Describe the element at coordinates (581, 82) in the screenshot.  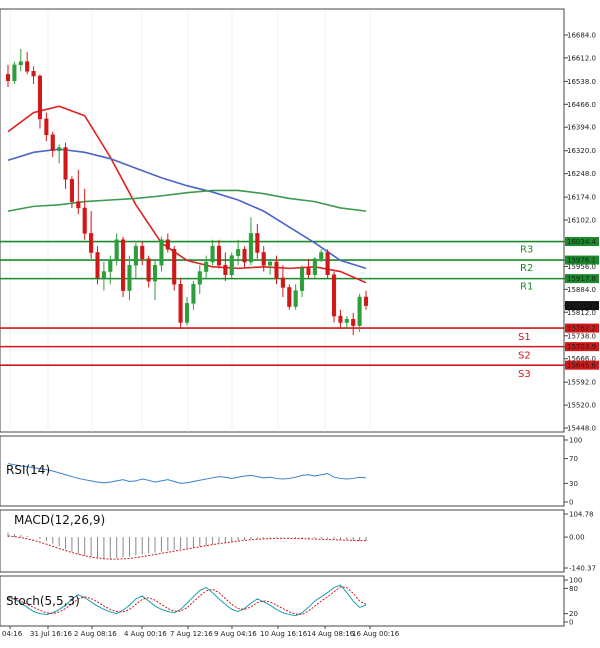
I see `price-tick-label: 16538.0` at that location.